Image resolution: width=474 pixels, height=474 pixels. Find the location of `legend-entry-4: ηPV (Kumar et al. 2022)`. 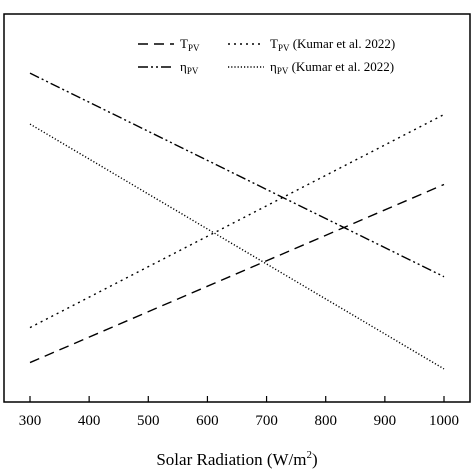

legend-entry-4: ηPV (Kumar et al. 2022) is located at coordinates (311, 67).